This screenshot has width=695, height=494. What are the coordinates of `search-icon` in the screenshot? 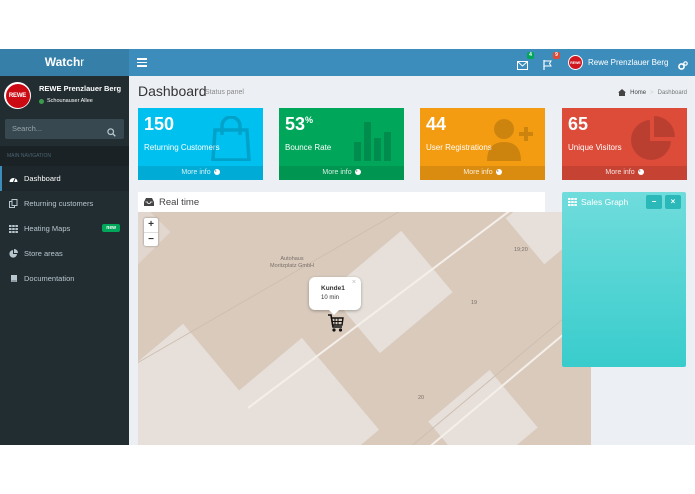 It's located at (111, 133).